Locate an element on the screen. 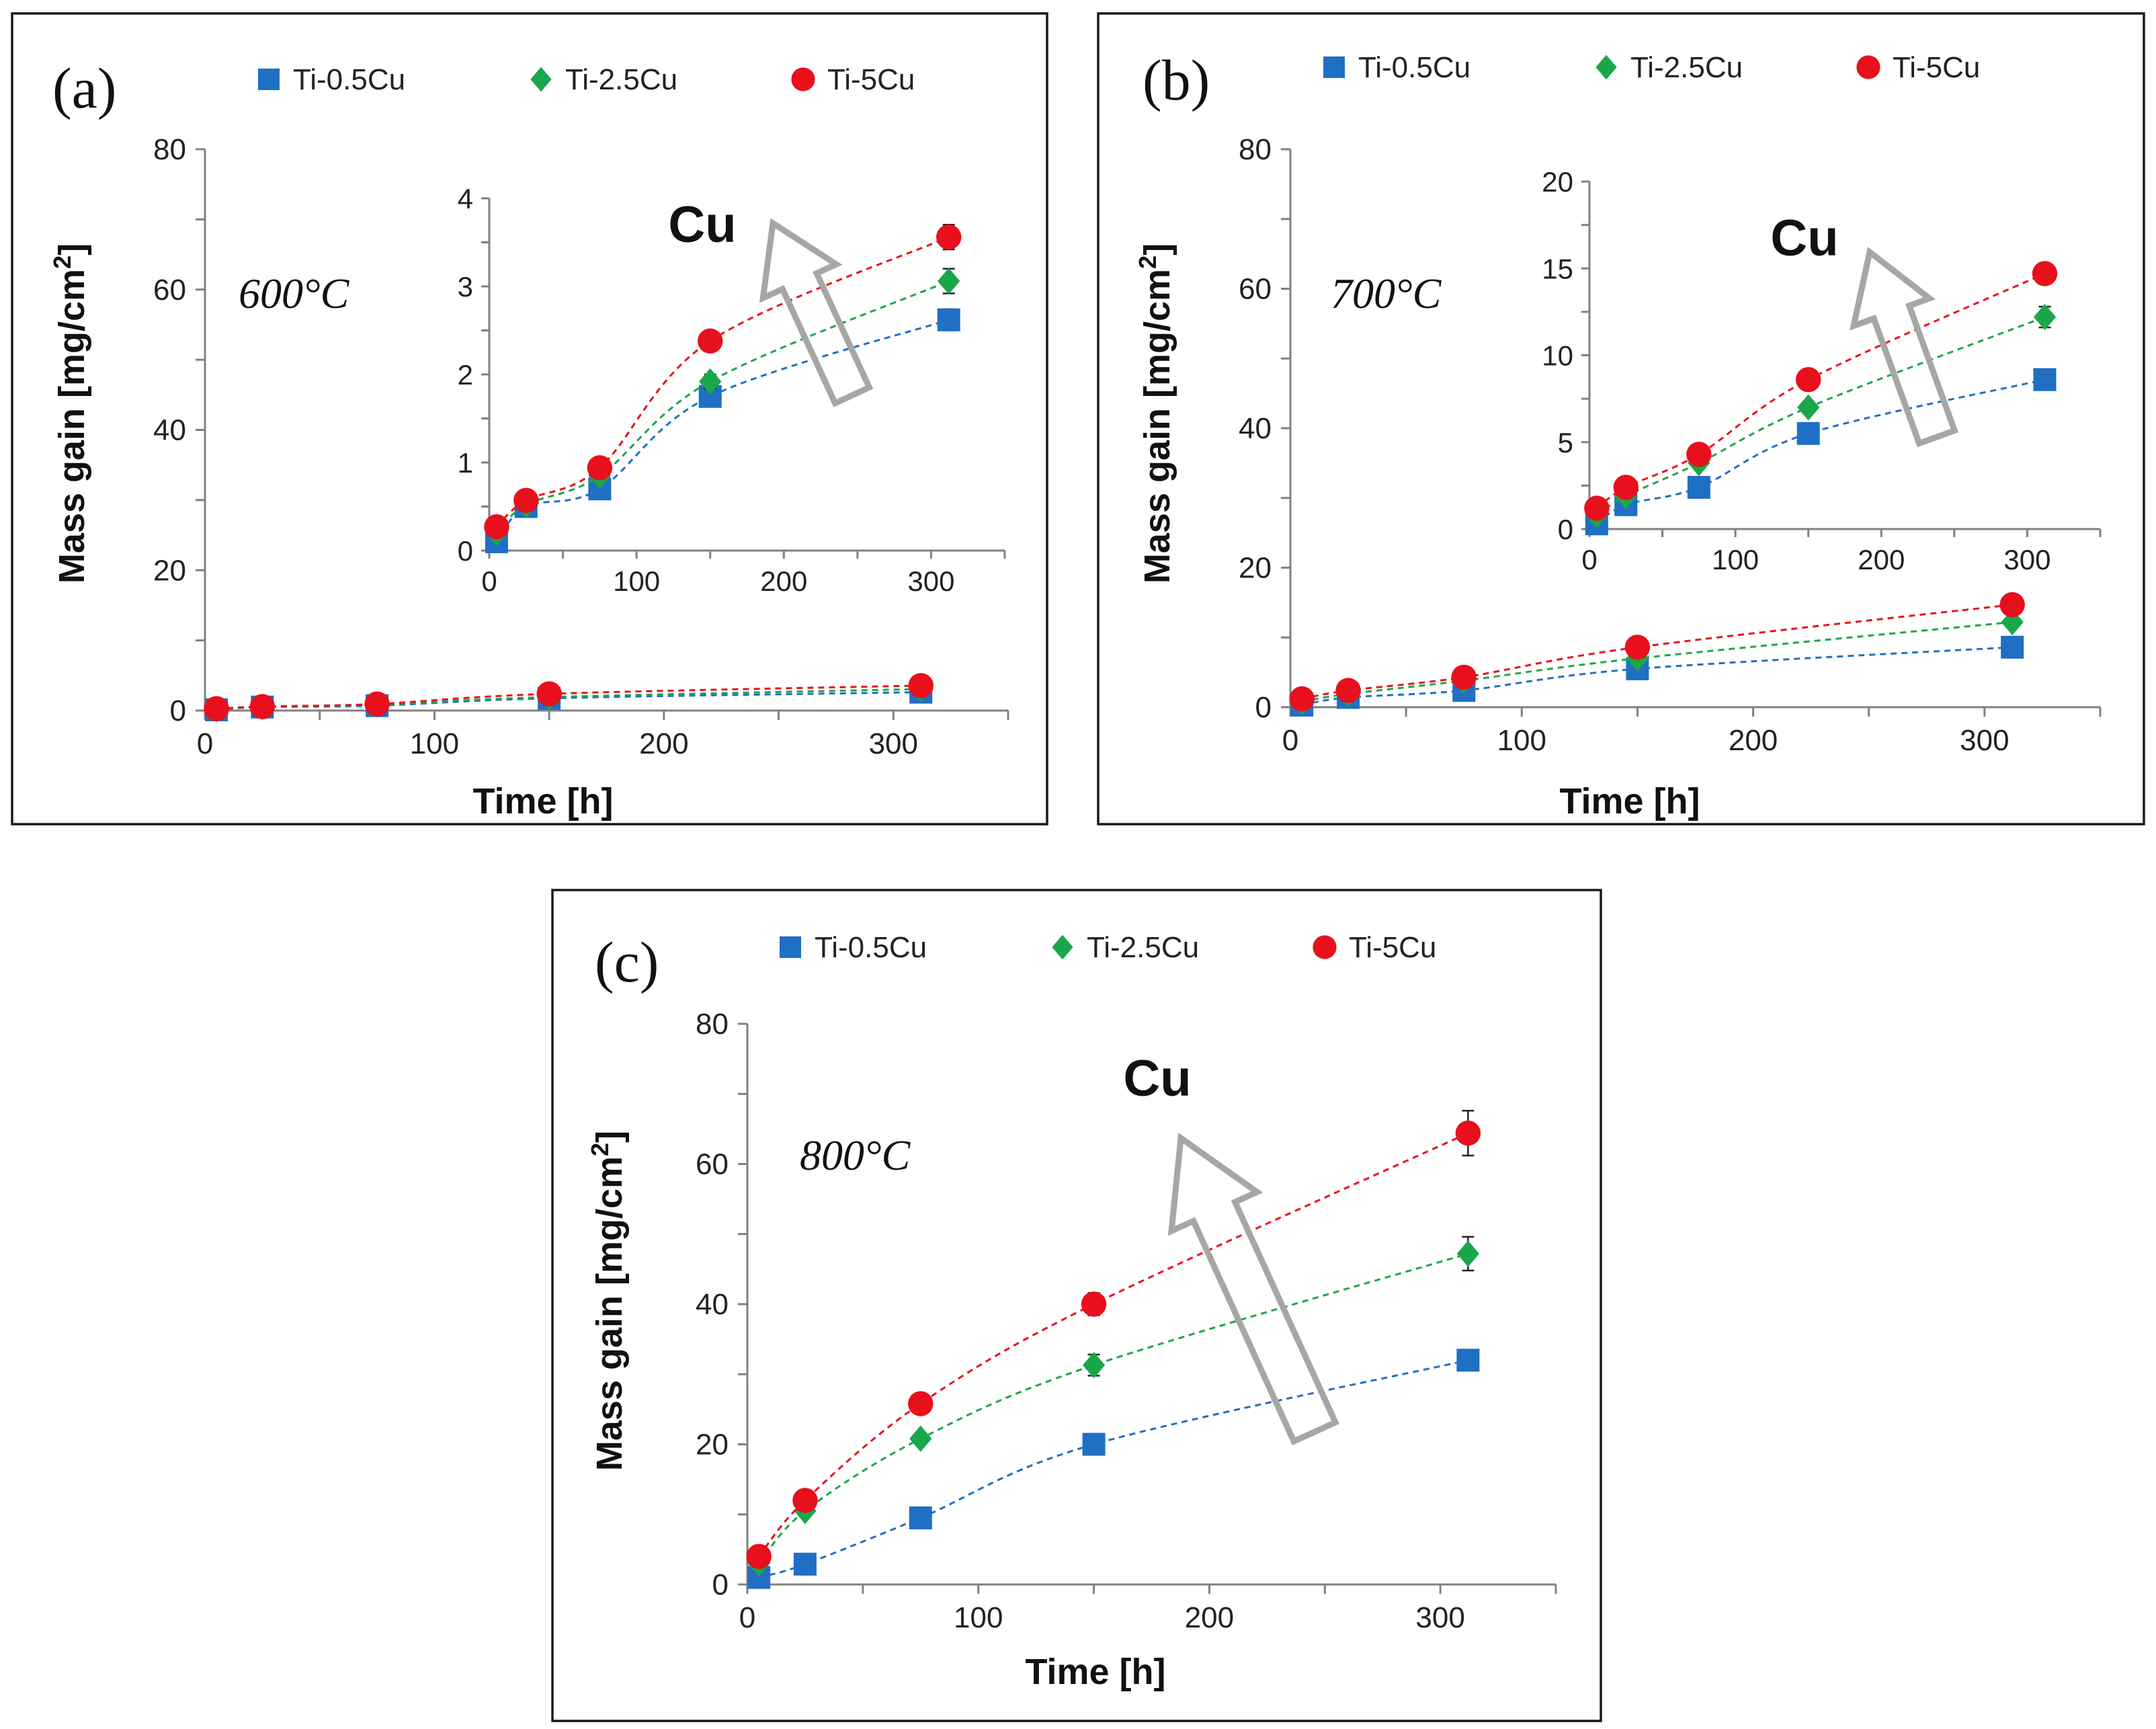  inset-y-tick-label: 1 is located at coordinates (466, 463).